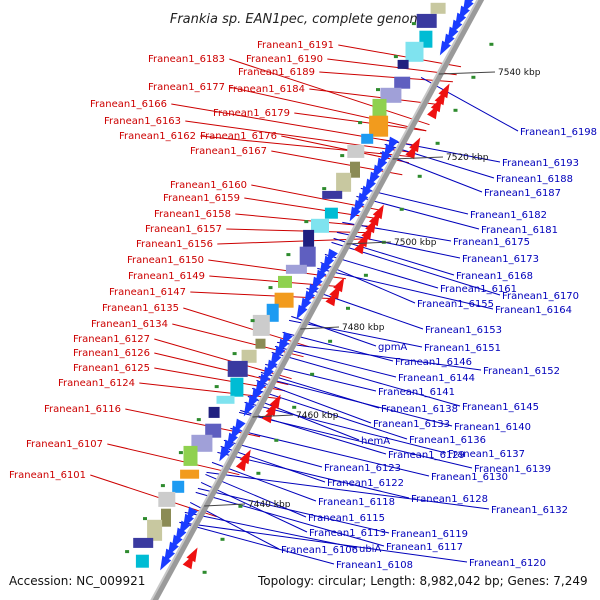 This screenshot has height=600, width=600. What do you see at coordinates (157, 136) in the screenshot?
I see `gene-label-left: Franean1_6162` at bounding box center [157, 136].